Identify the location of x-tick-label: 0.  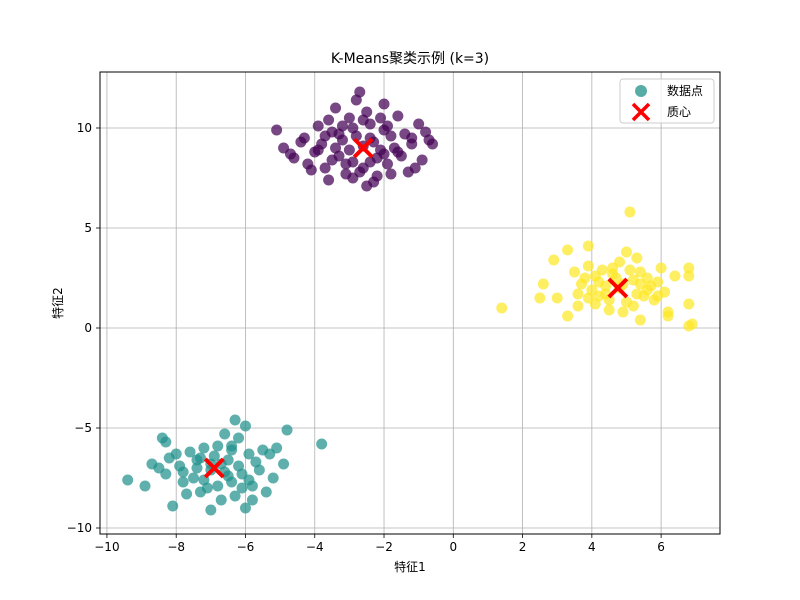
(453, 547).